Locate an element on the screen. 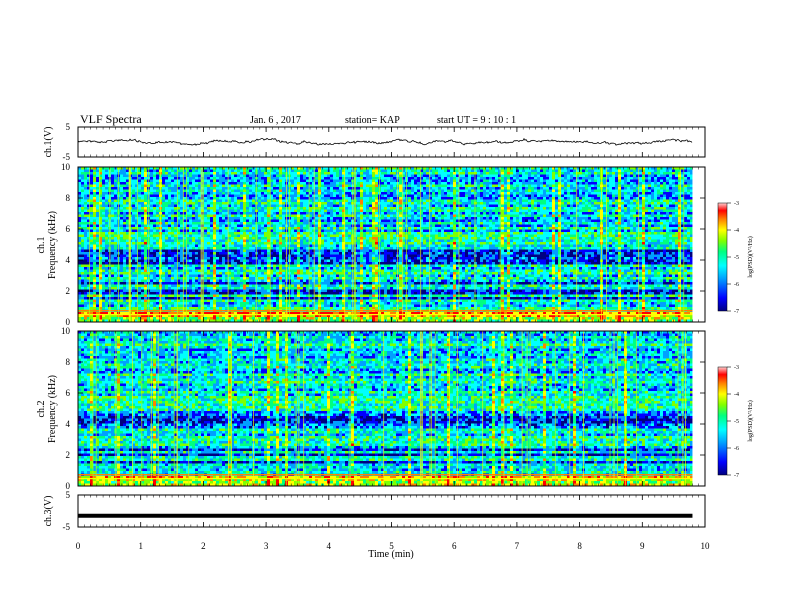 This screenshot has width=792, height=612. time-tick-label: 9 is located at coordinates (642, 546).